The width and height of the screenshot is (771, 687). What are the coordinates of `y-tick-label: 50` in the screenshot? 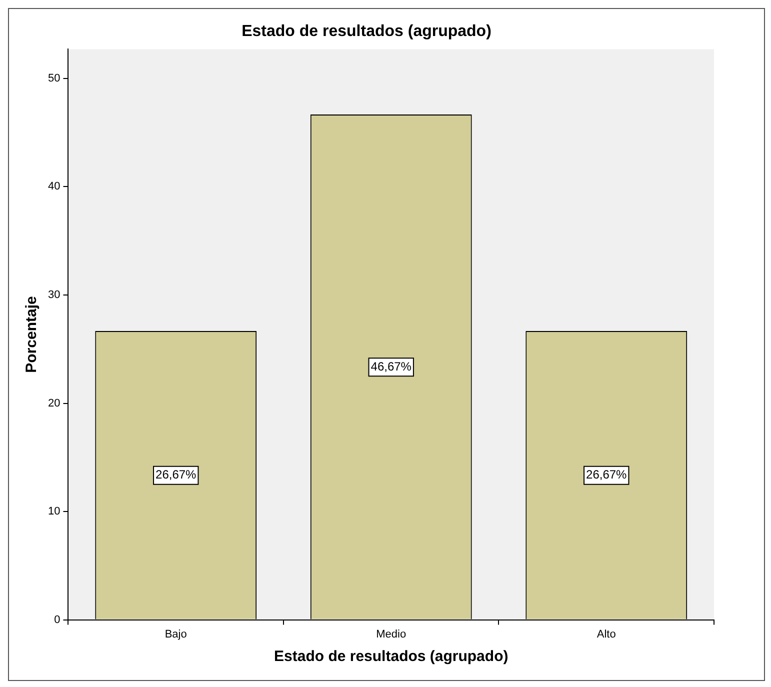 It's located at (54, 78).